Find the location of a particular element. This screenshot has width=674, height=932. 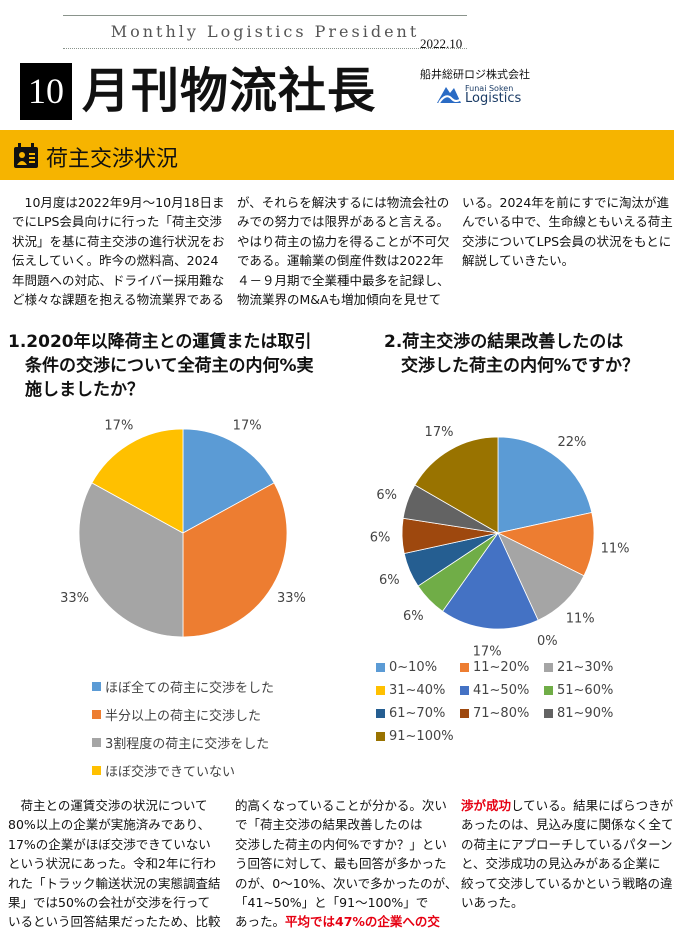

company-logo: Funai Soken Logistics is located at coordinates (479, 95).